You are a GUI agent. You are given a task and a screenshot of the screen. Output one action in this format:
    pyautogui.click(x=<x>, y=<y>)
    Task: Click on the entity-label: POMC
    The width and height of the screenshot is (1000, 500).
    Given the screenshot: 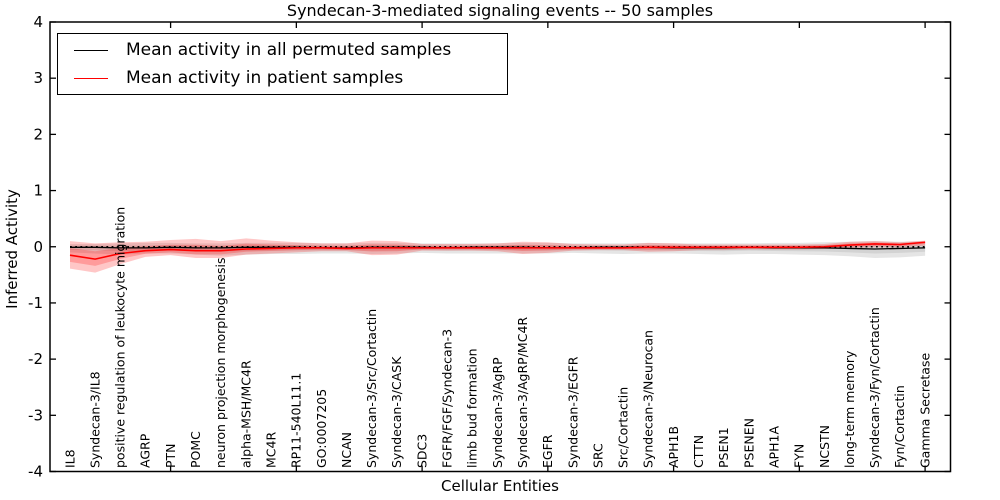 What is the action you would take?
    pyautogui.click(x=195, y=449)
    